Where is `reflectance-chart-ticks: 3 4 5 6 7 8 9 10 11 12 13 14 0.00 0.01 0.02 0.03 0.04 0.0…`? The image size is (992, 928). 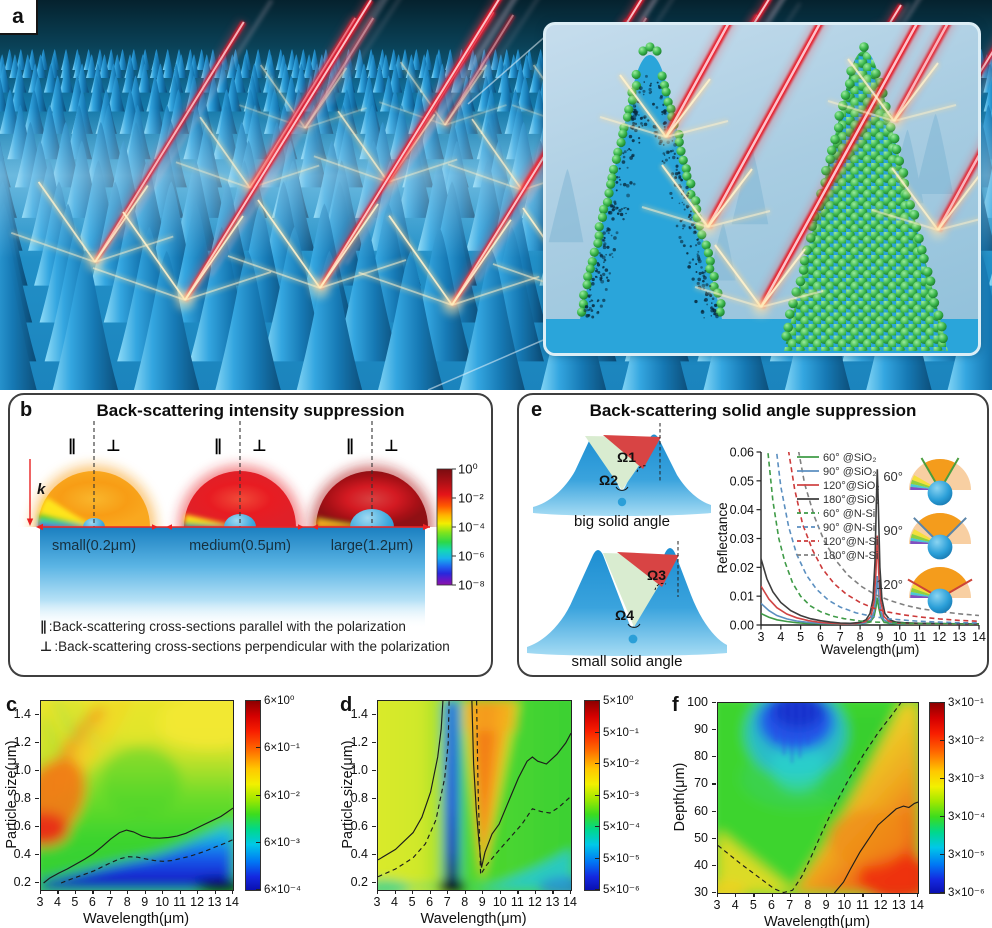 reflectance-chart-ticks: 3 4 5 6 7 8 9 10 11 12 13 14 0.00 0.01 0.02 0.03 0.04 0.0… is located at coordinates (858, 545).